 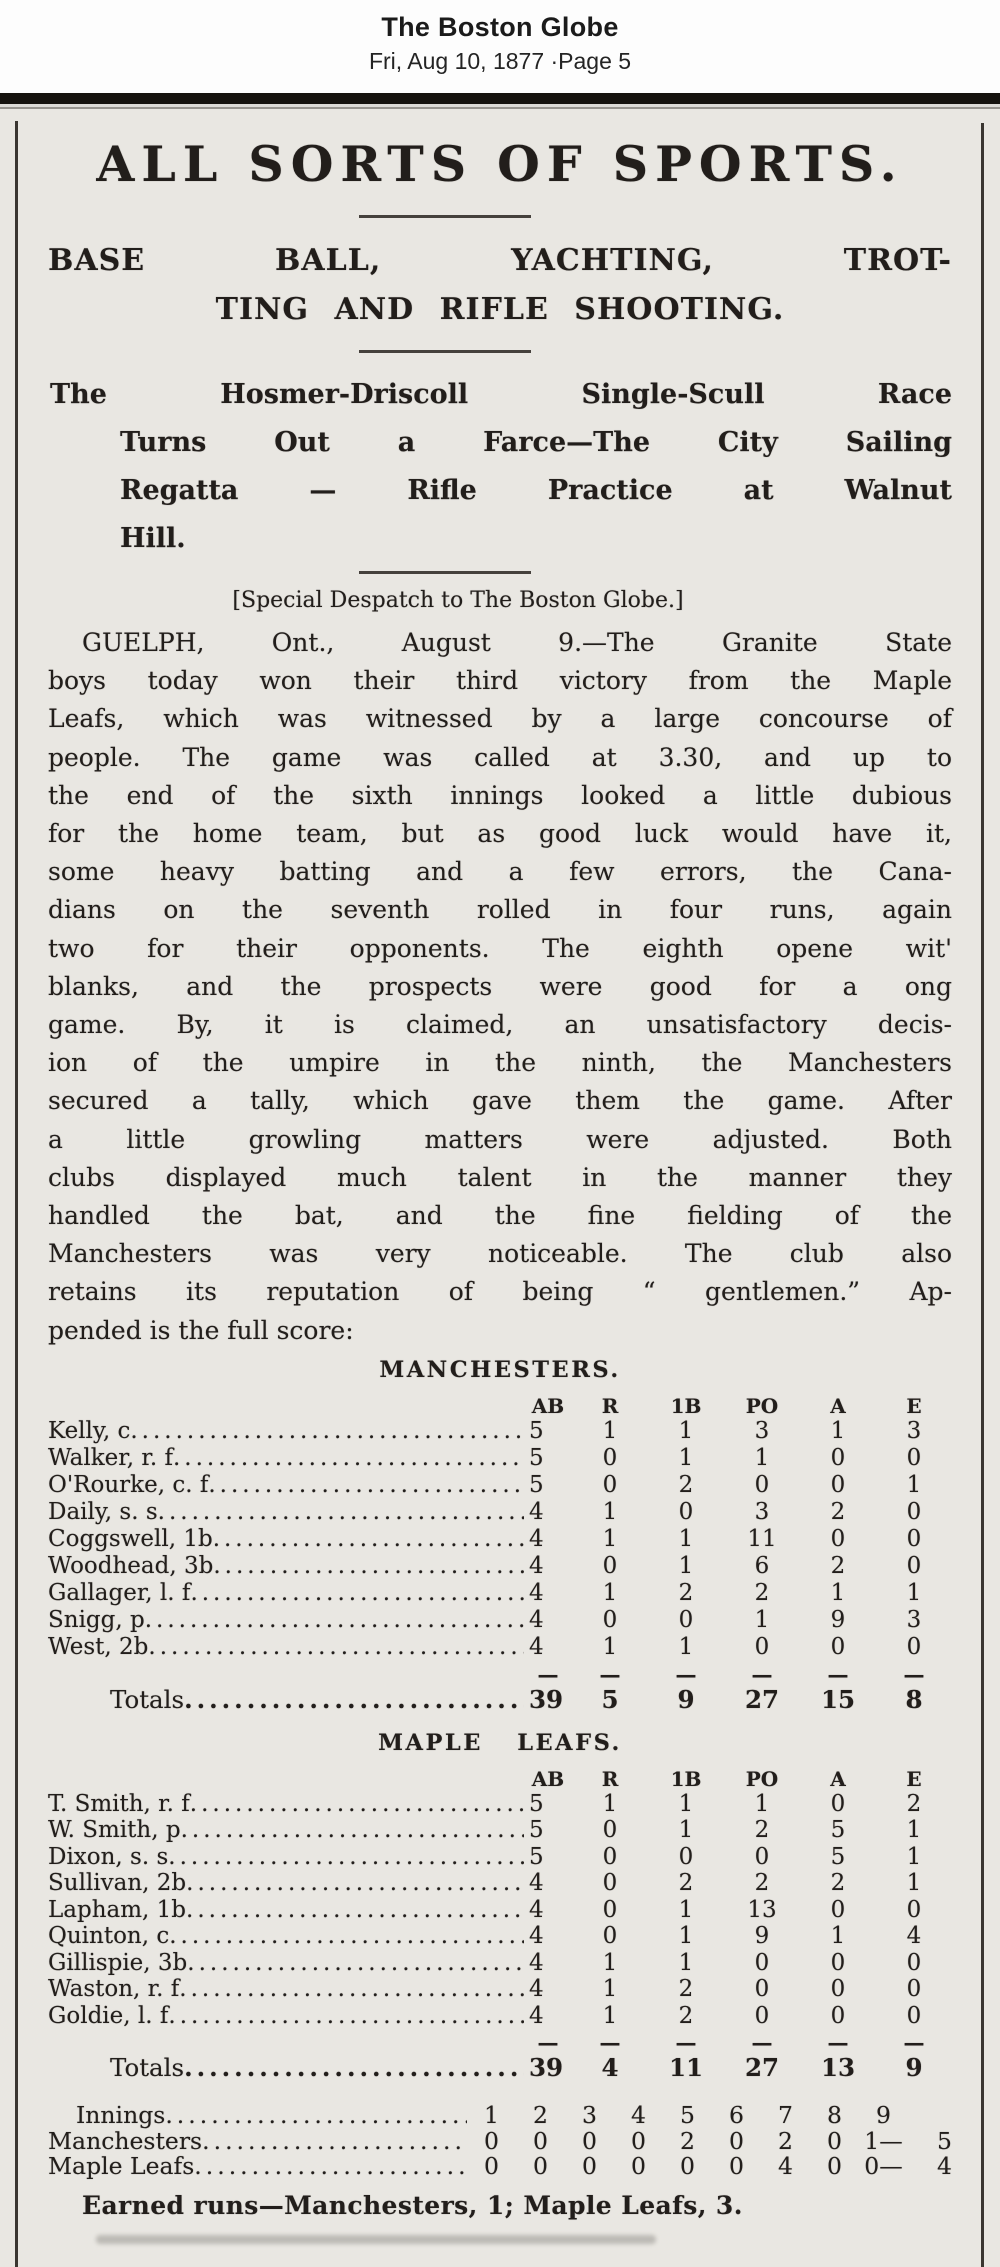 I want to click on player-name: Waston, r. f, so click(x=114, y=1989).